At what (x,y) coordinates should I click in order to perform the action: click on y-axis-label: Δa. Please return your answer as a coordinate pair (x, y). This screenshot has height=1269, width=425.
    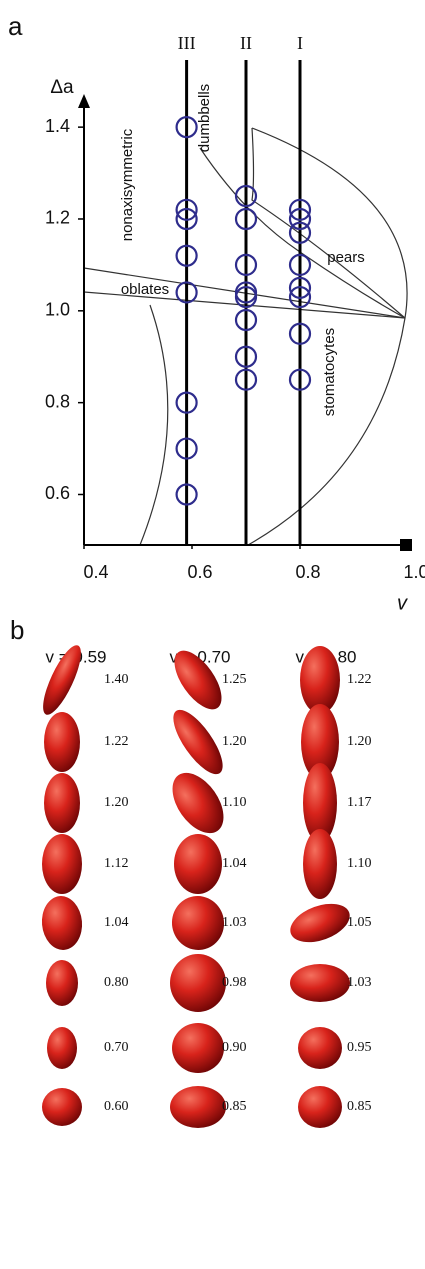
    Looking at the image, I should click on (62, 87).